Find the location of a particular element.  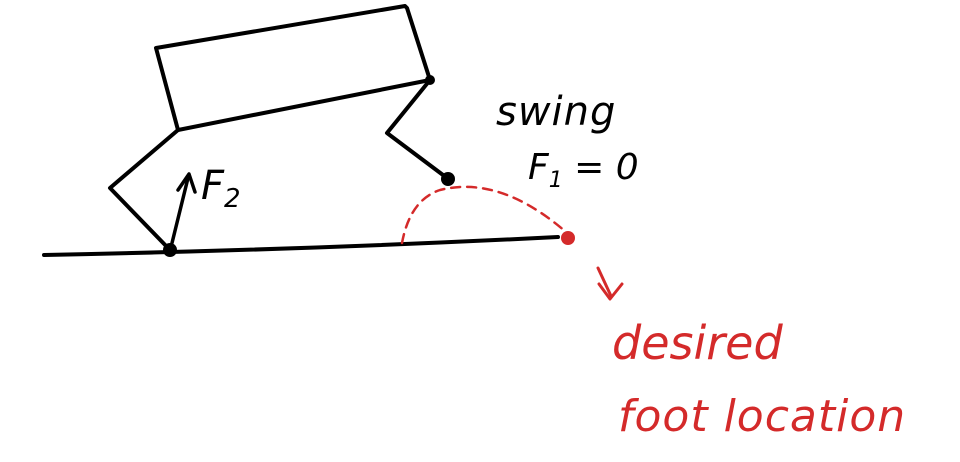

desired-label-line2: foot location is located at coordinates (762, 416).